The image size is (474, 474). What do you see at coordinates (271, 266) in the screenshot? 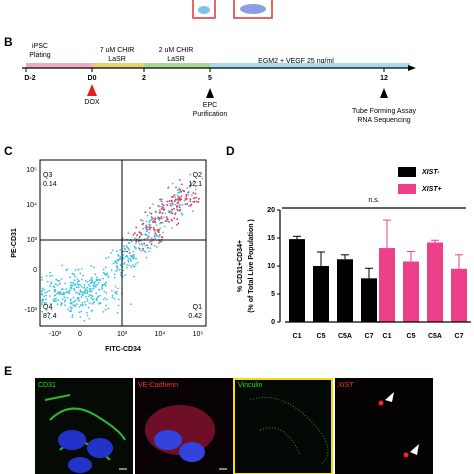
I see `y-tick-label: 10` at bounding box center [271, 266].